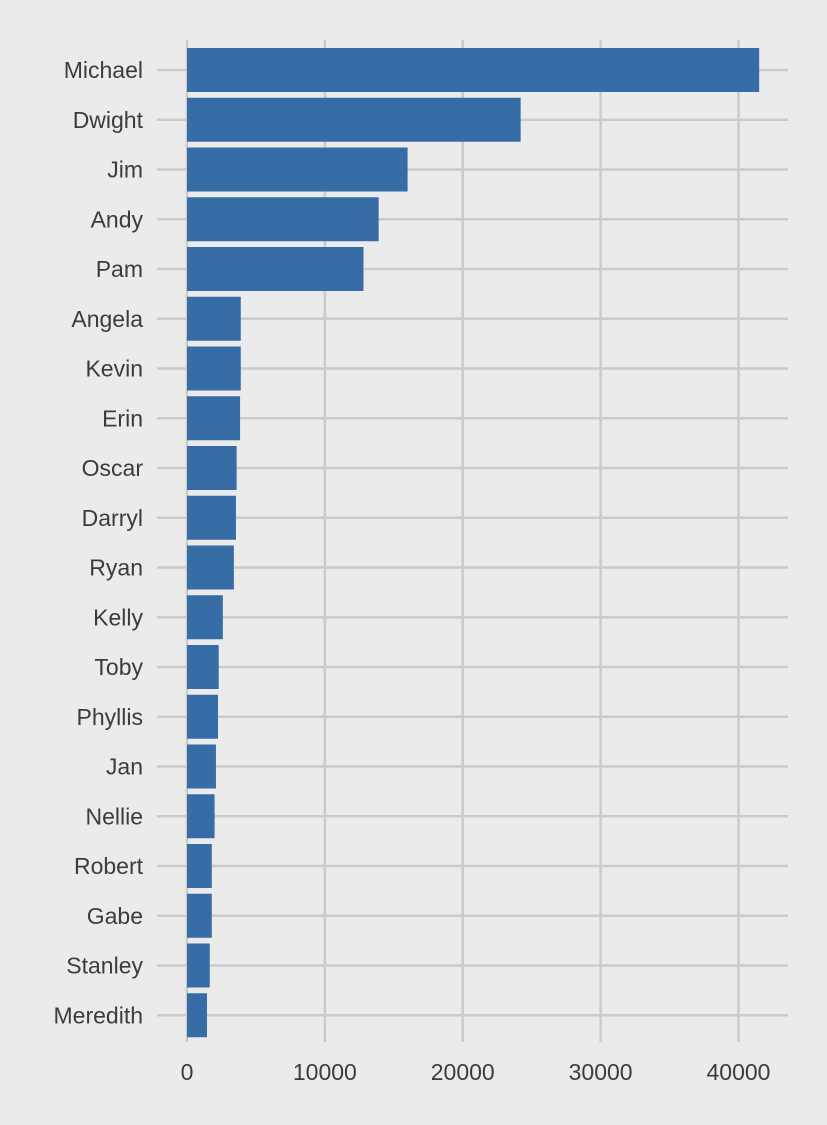 This screenshot has height=1125, width=827. I want to click on category-label: Robert, so click(109, 866).